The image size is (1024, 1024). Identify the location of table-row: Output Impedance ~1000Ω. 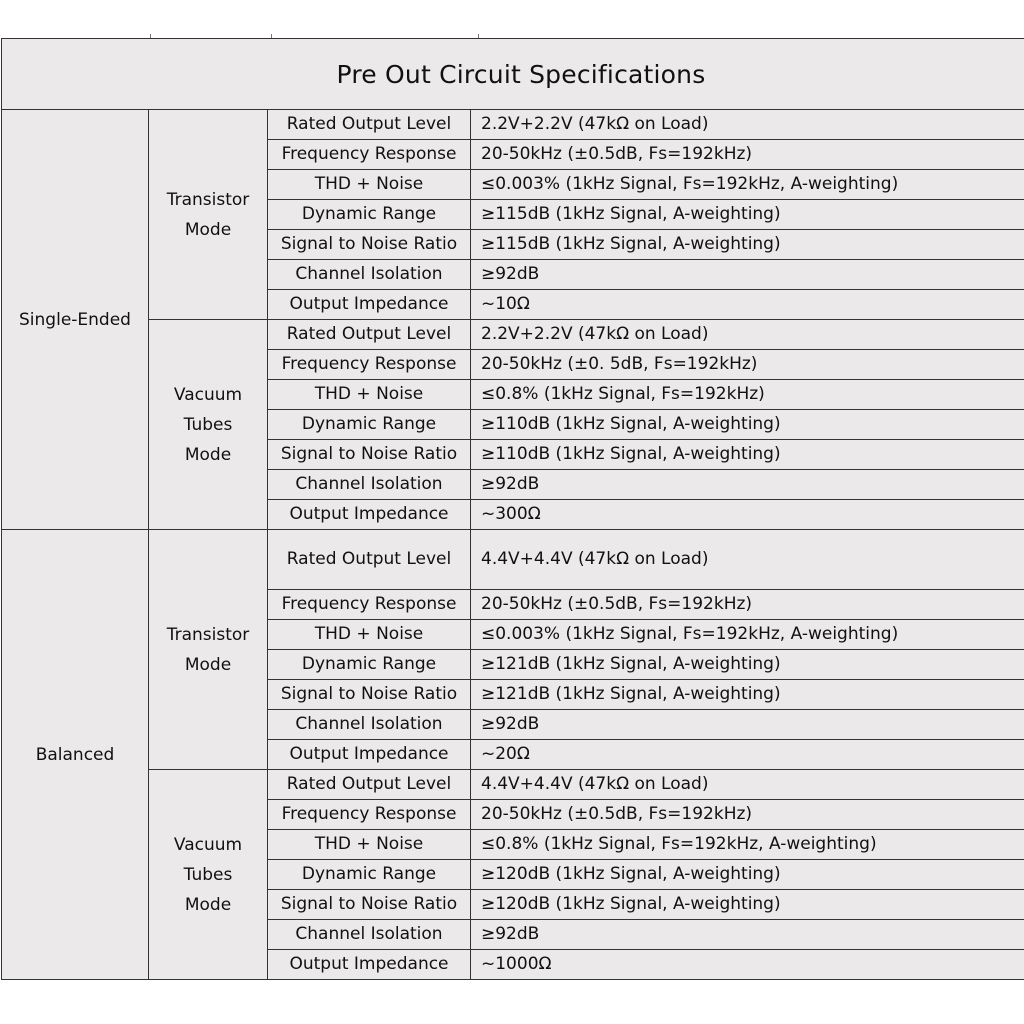
(513, 964).